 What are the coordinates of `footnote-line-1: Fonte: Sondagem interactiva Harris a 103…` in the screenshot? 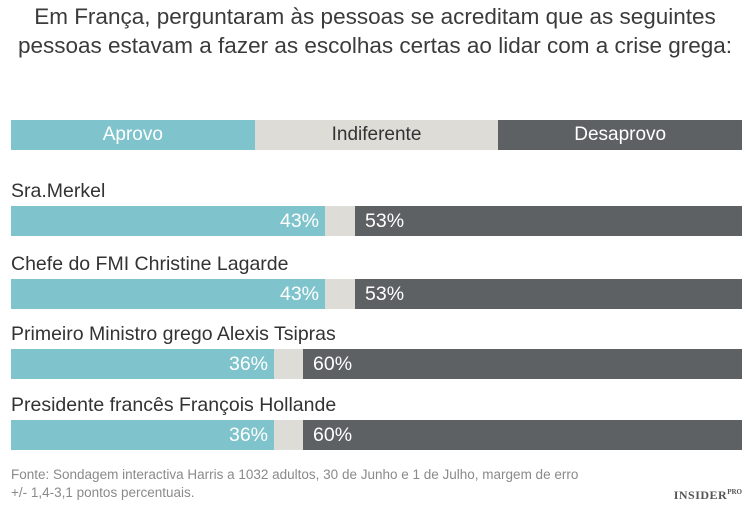 It's located at (295, 474).